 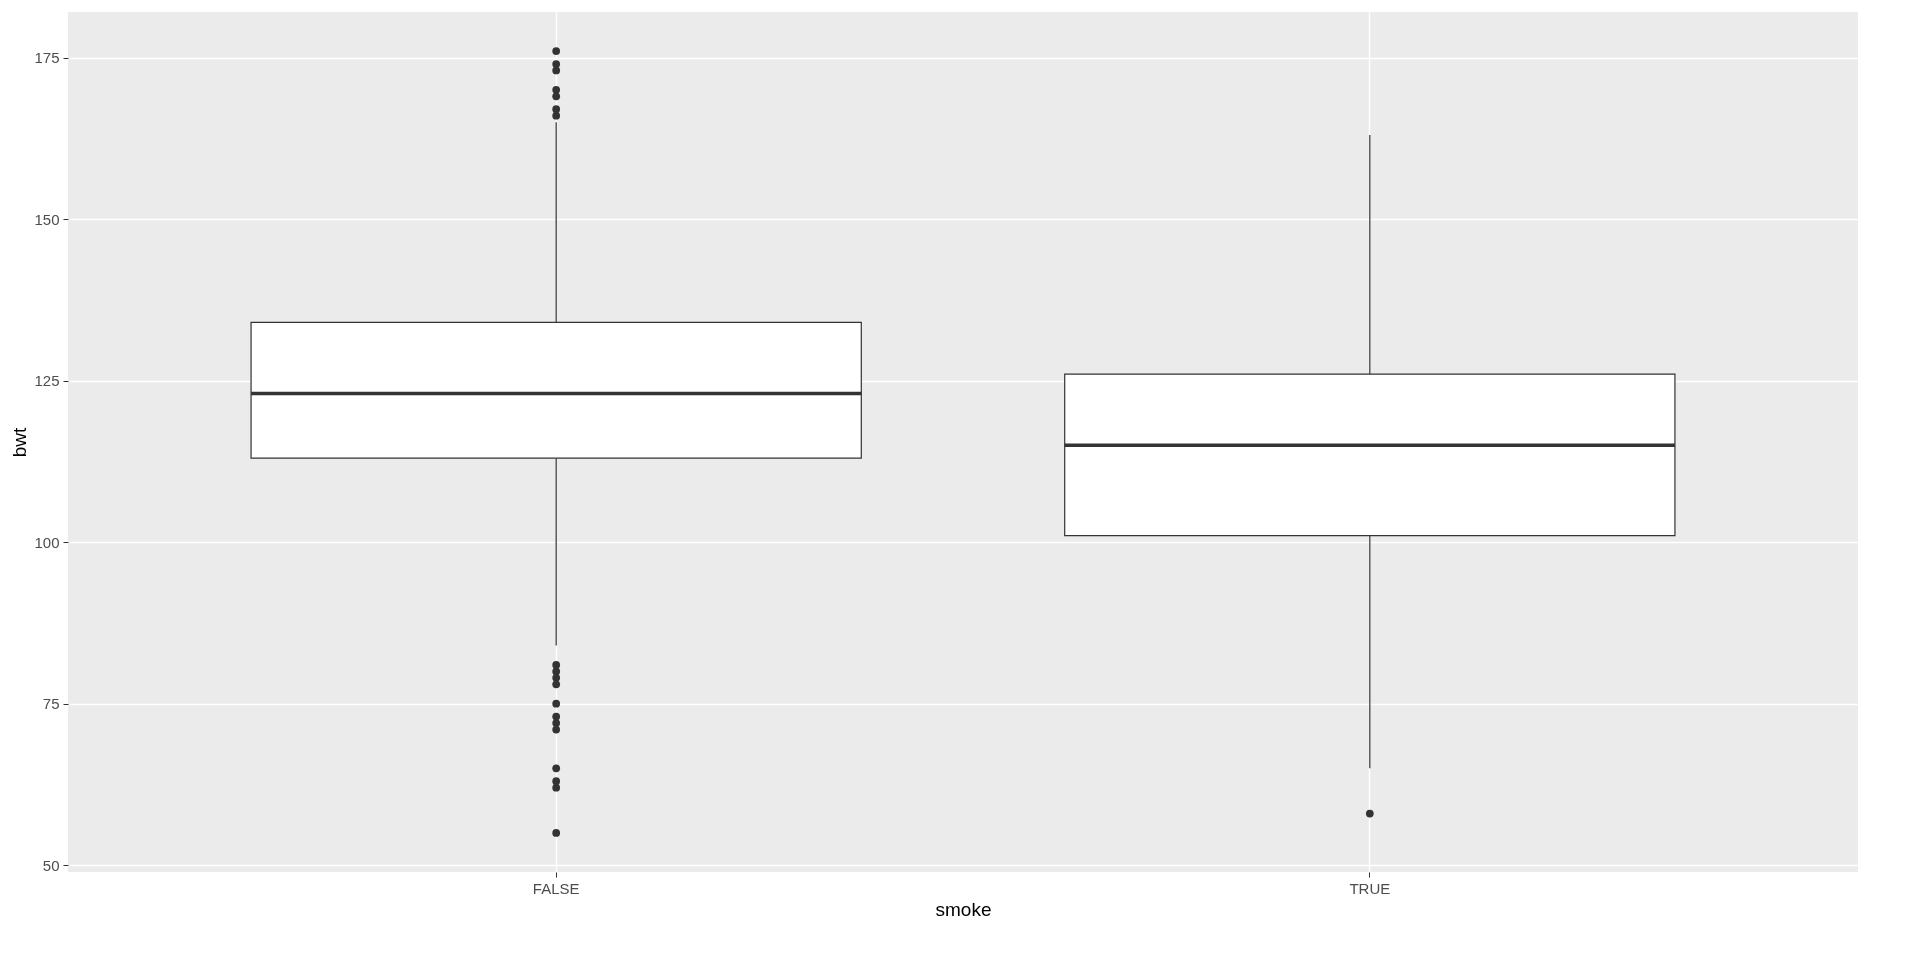 What do you see at coordinates (47, 58) in the screenshot?
I see `y-tick-label: 175` at bounding box center [47, 58].